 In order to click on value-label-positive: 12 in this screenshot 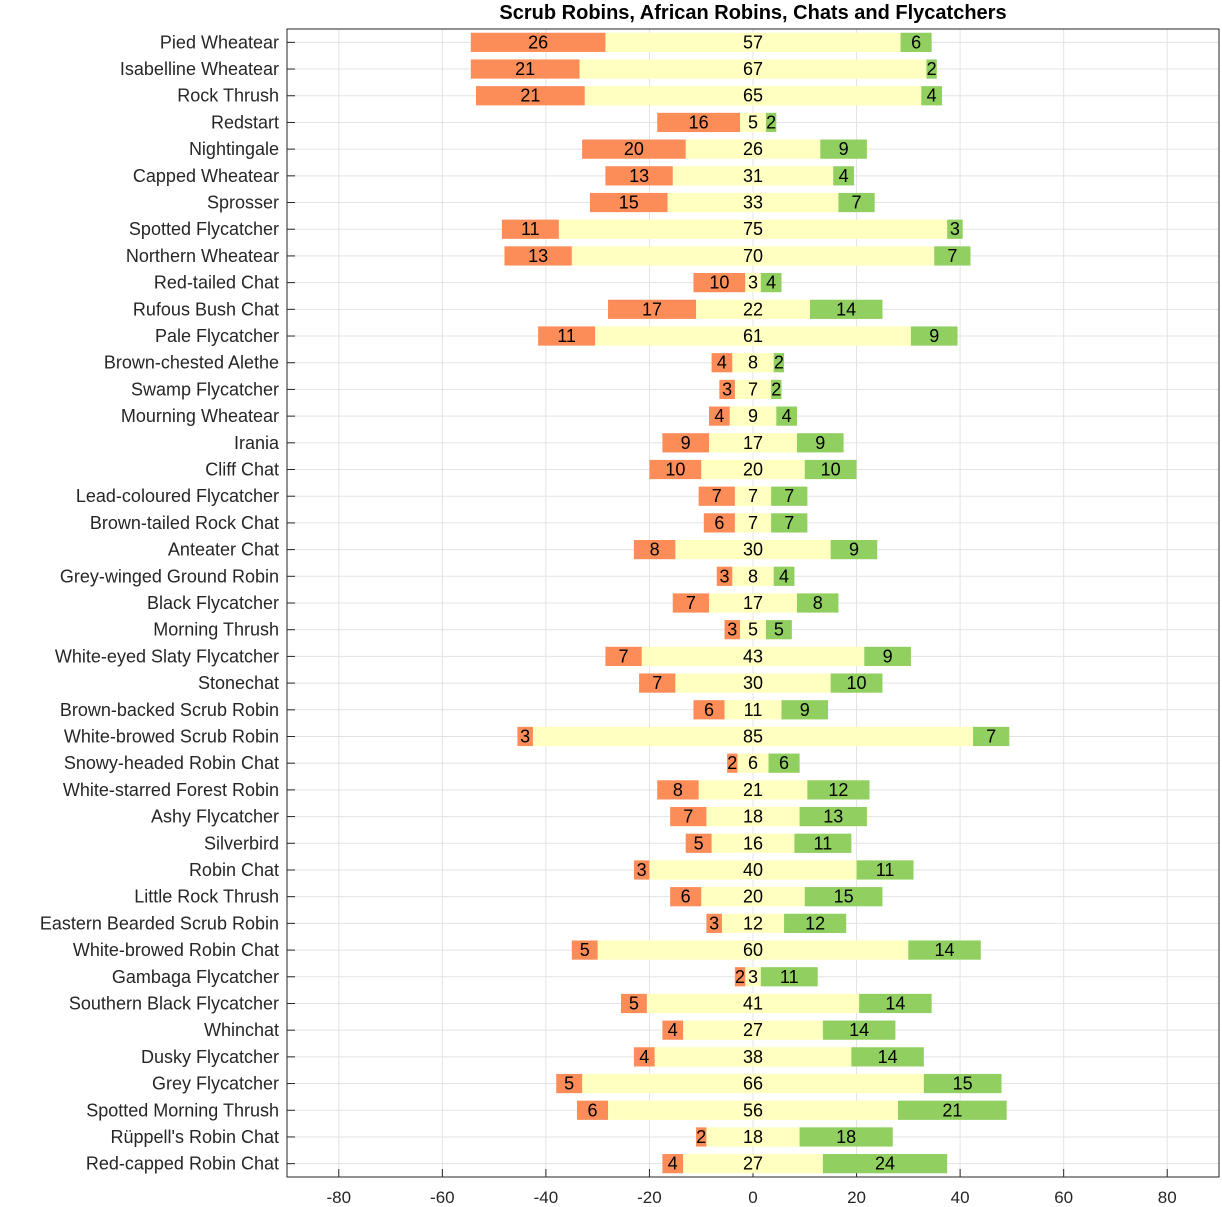, I will do `click(838, 790)`.